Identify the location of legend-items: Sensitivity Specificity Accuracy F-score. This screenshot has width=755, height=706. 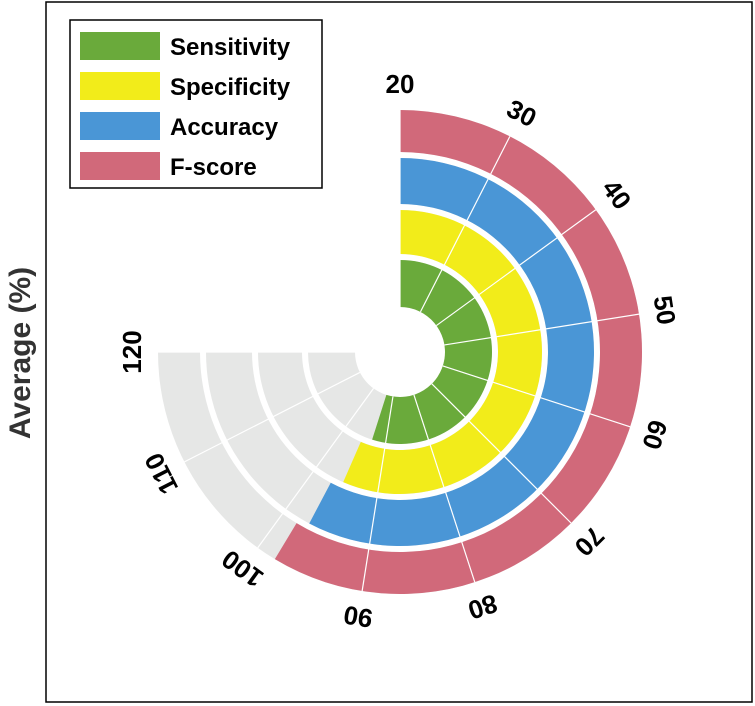
(185, 106).